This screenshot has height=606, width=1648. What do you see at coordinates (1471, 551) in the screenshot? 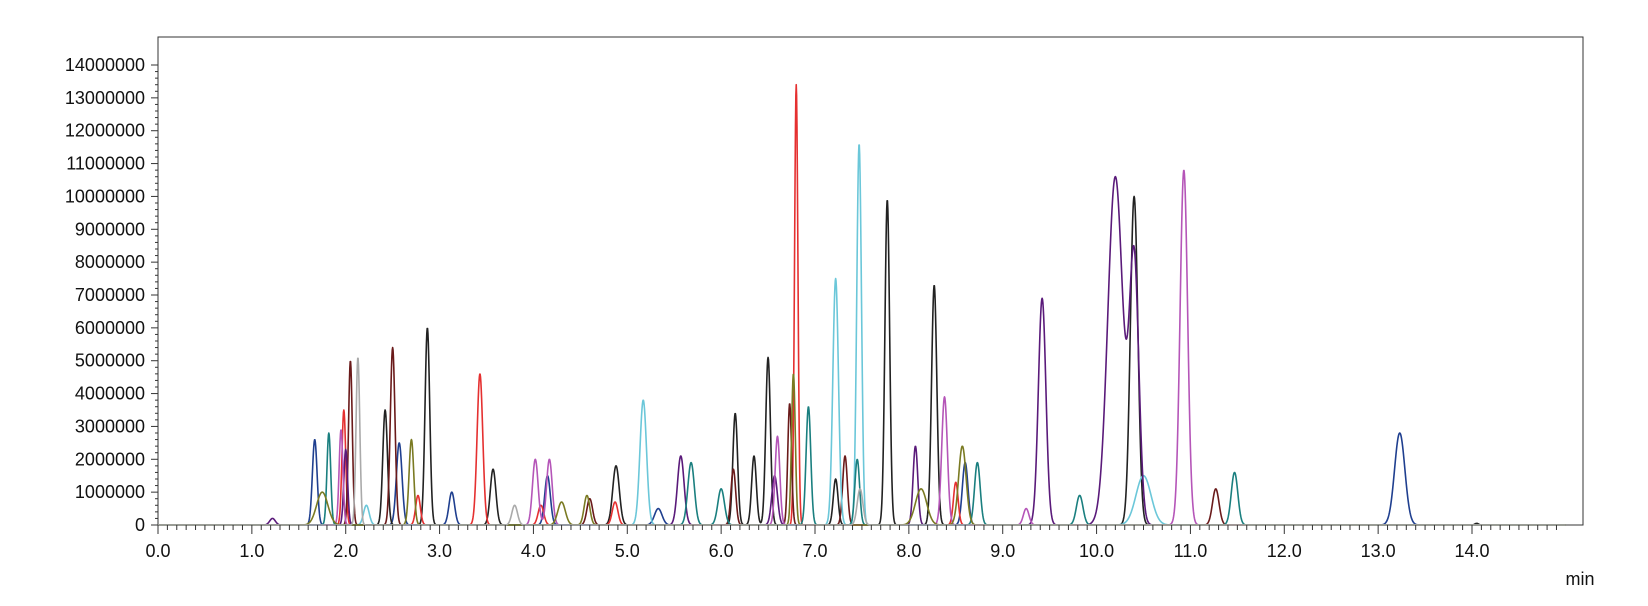
I see `x-tick-label: 14.0` at bounding box center [1471, 551].